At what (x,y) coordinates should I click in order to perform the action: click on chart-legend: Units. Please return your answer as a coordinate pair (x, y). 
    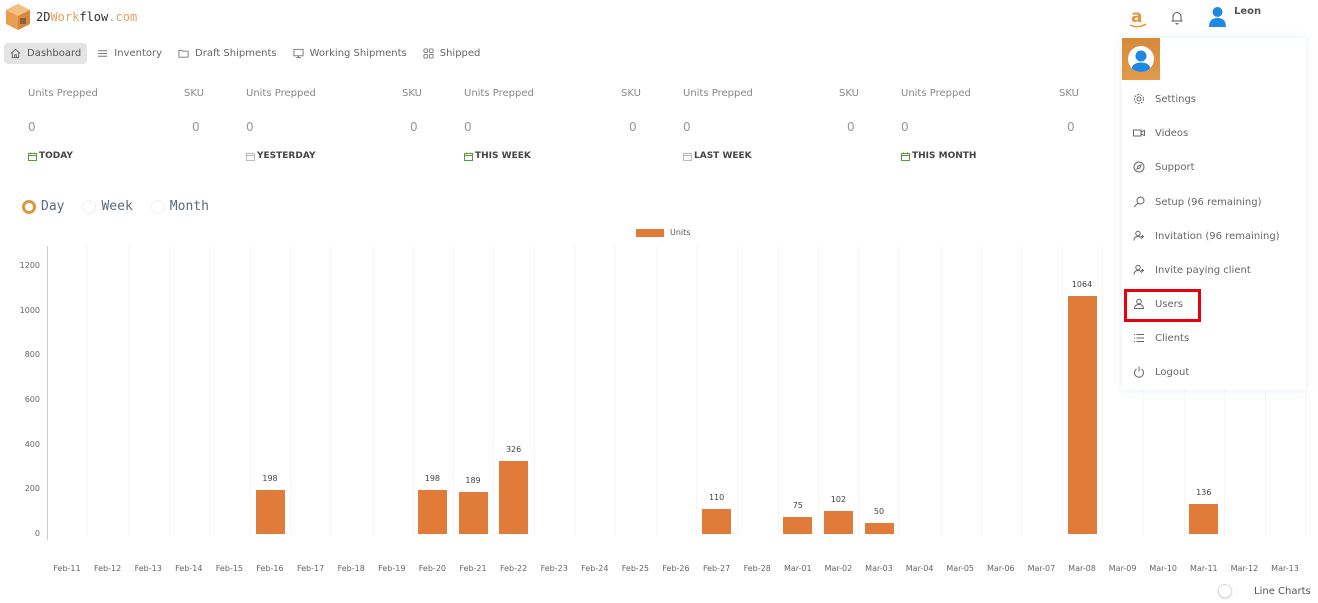
    Looking at the image, I should click on (663, 232).